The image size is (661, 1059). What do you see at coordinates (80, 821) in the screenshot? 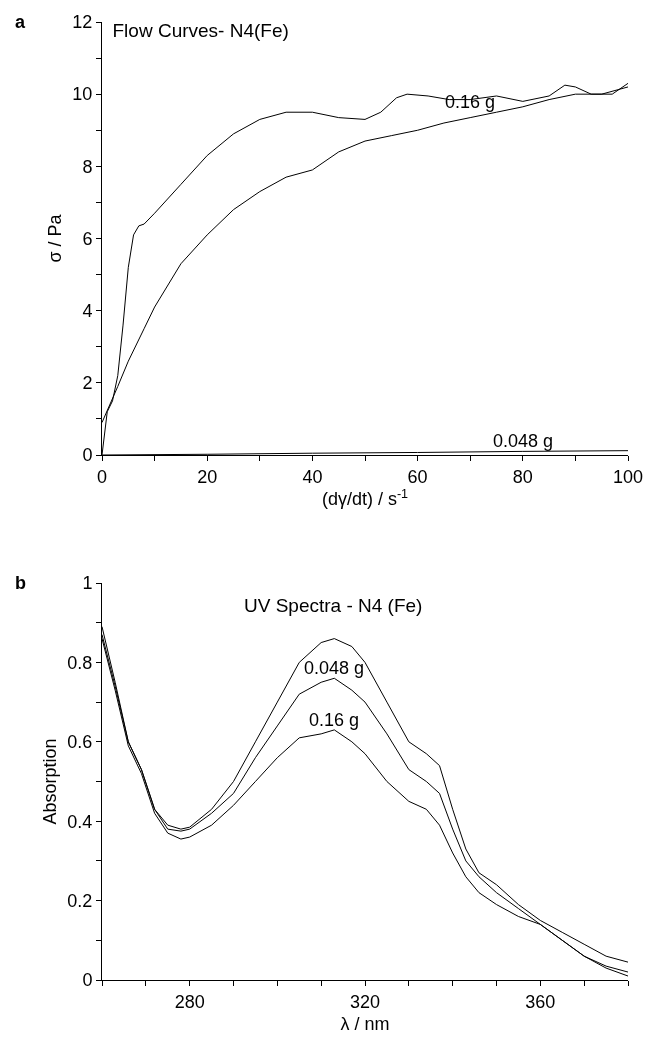
I see `y-tick-label: 0.4` at bounding box center [80, 821].